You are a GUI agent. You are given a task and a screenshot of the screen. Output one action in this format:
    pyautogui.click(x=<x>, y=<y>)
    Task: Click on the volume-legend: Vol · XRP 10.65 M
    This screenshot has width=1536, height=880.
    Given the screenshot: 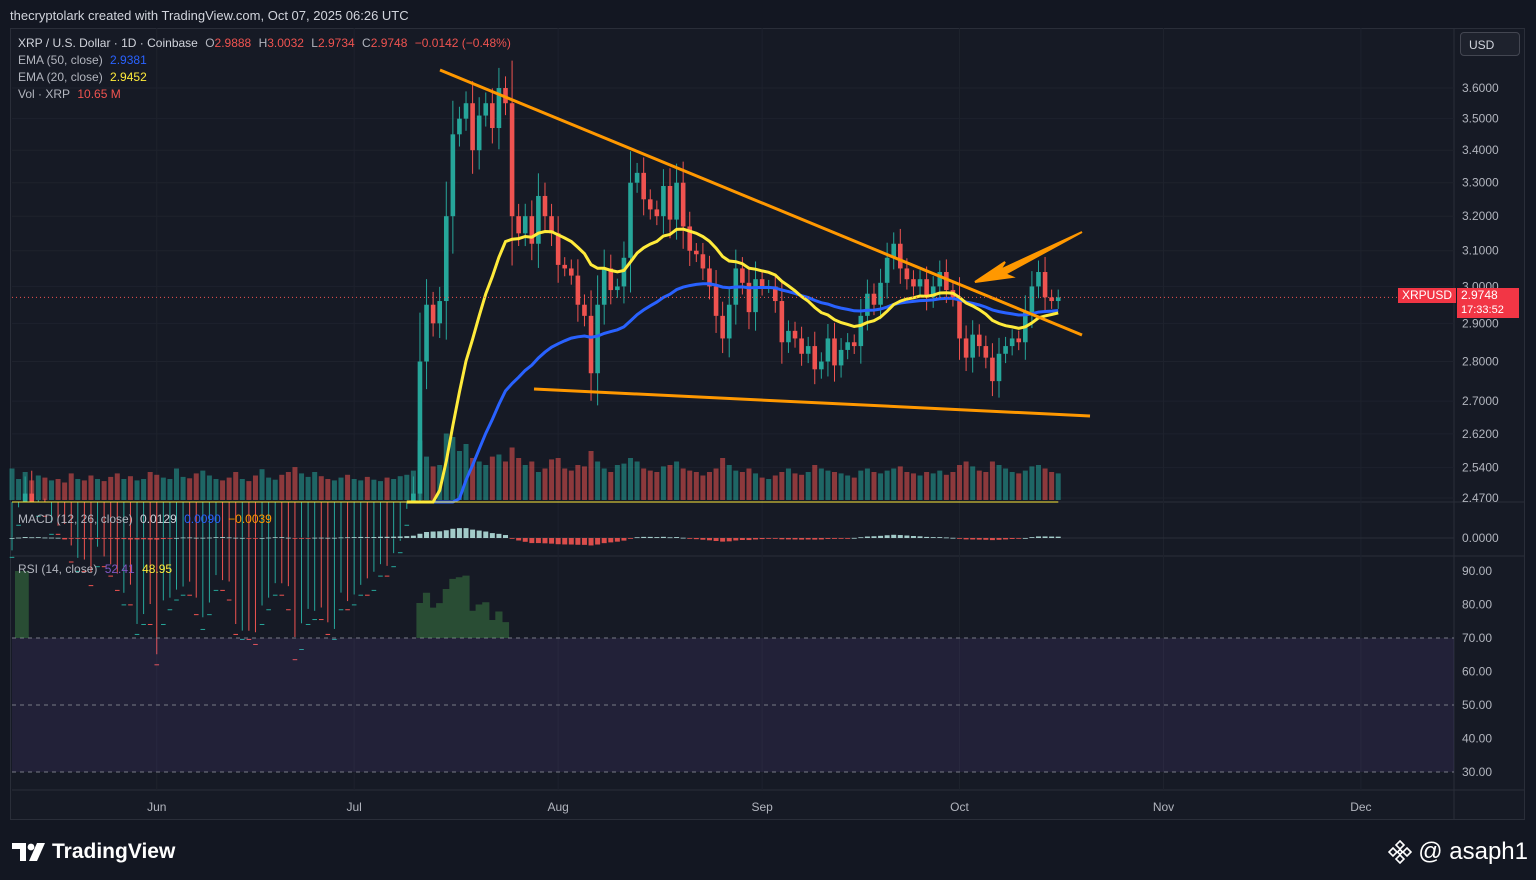 What is the action you would take?
    pyautogui.click(x=71, y=94)
    